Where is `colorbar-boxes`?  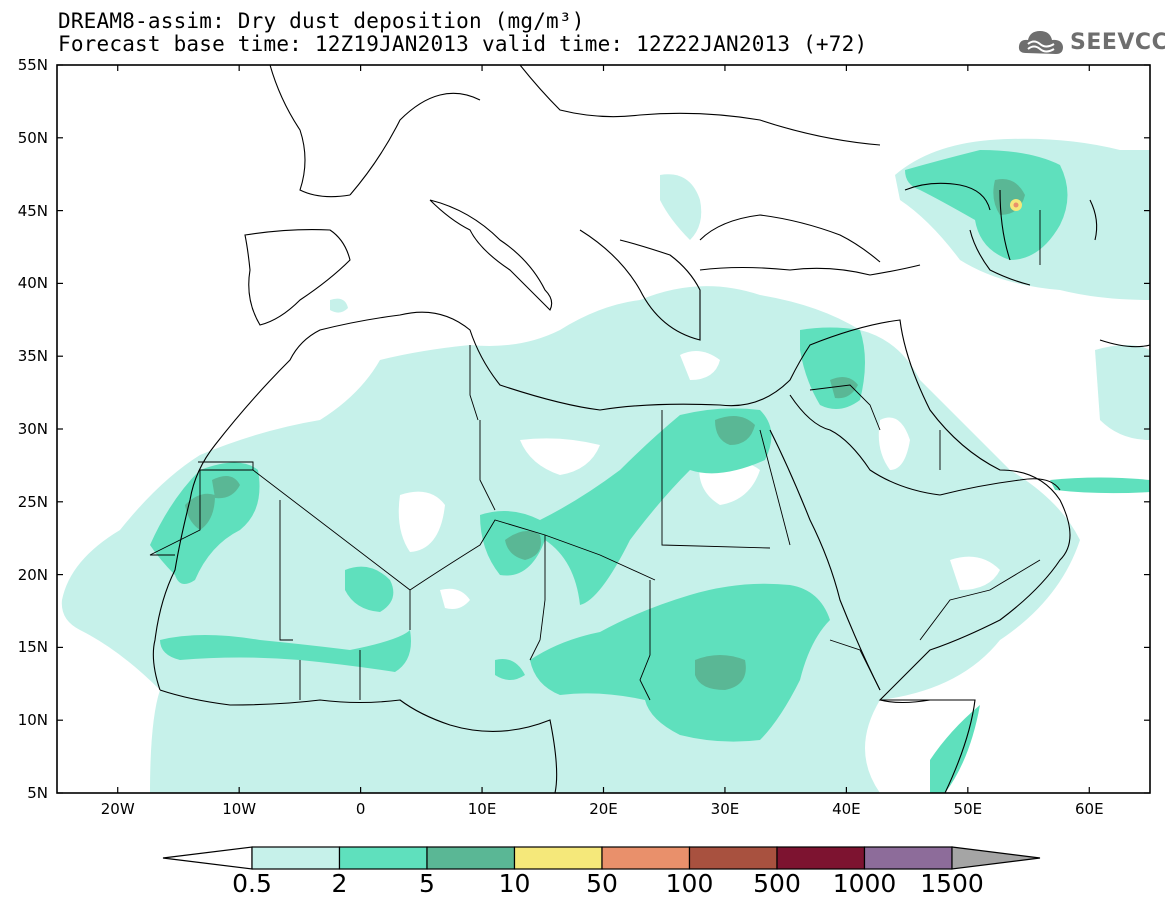 colorbar-boxes is located at coordinates (602, 858).